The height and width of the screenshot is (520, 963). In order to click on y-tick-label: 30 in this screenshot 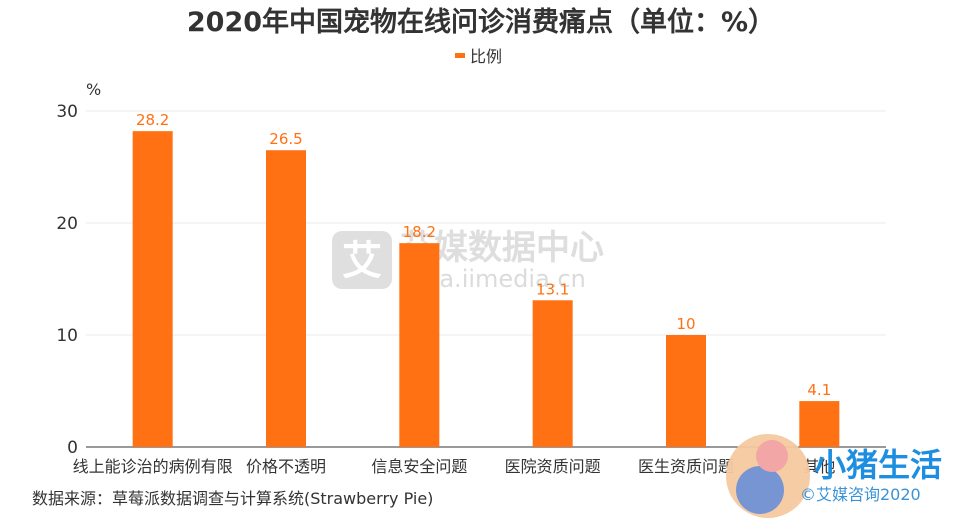, I will do `click(67, 112)`.